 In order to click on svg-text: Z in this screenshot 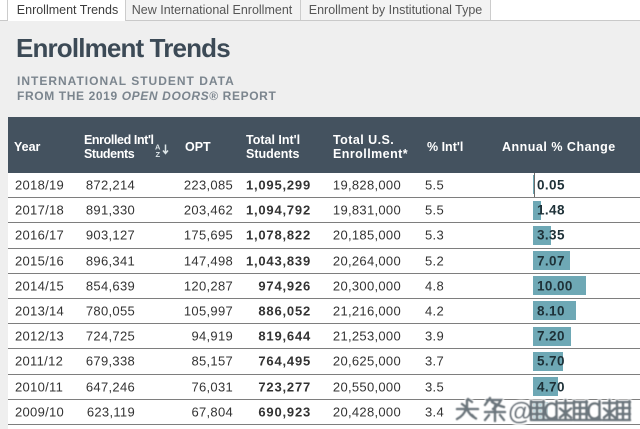, I will do `click(158, 154)`.